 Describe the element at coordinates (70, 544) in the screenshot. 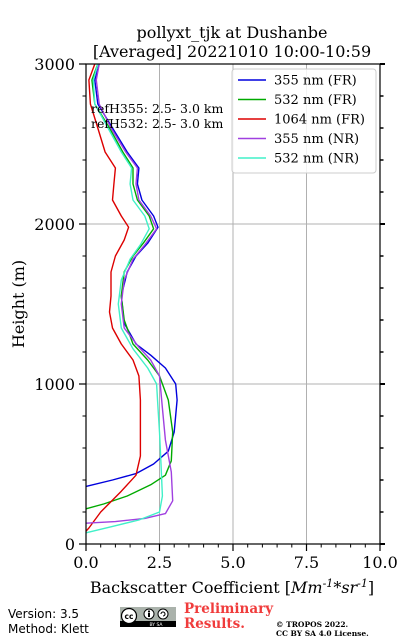

I see `y-tick-label: 0` at that location.